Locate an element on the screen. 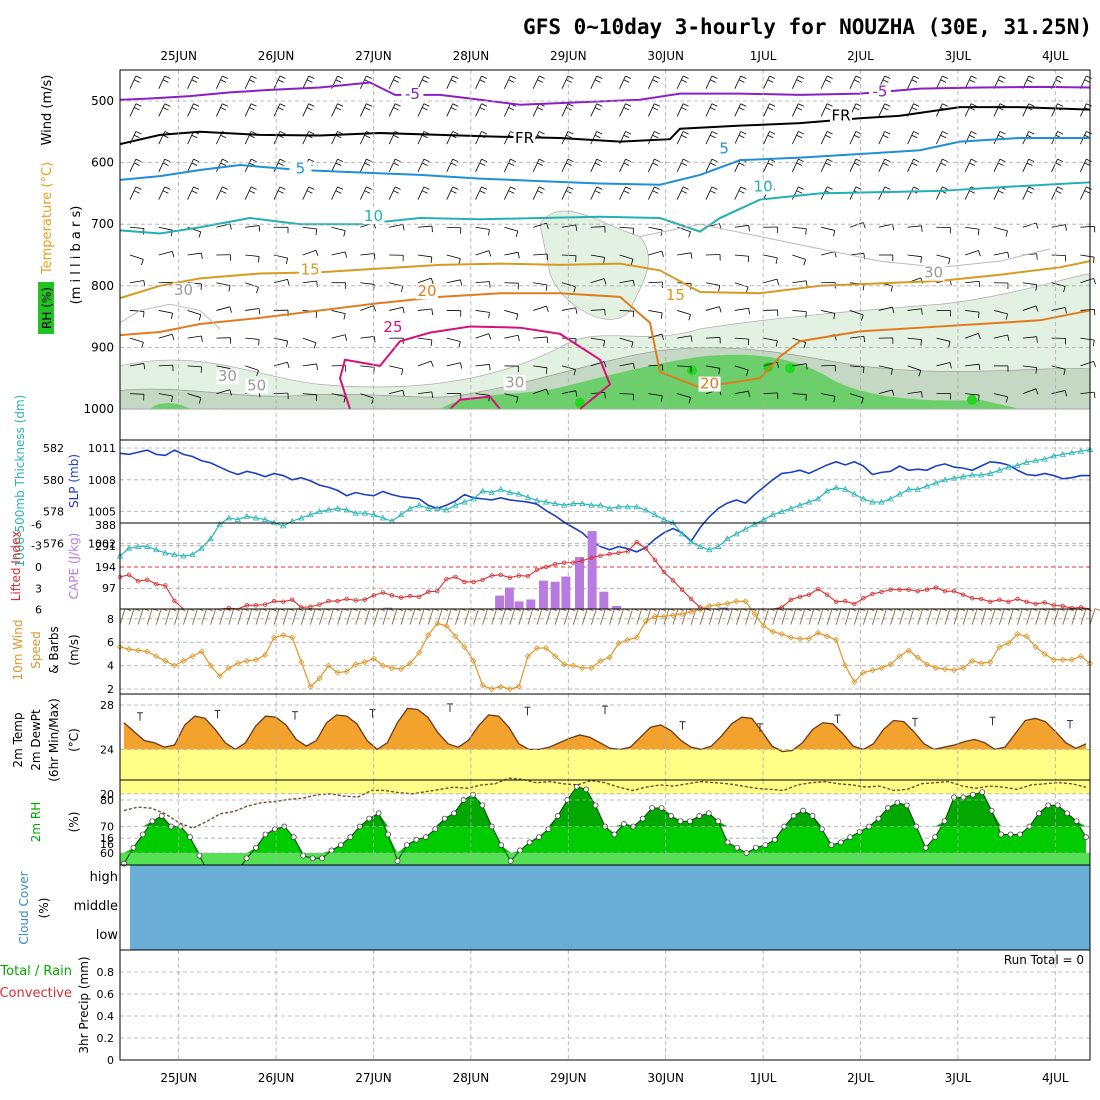  temp-tick-label: 24 is located at coordinates (107, 749).